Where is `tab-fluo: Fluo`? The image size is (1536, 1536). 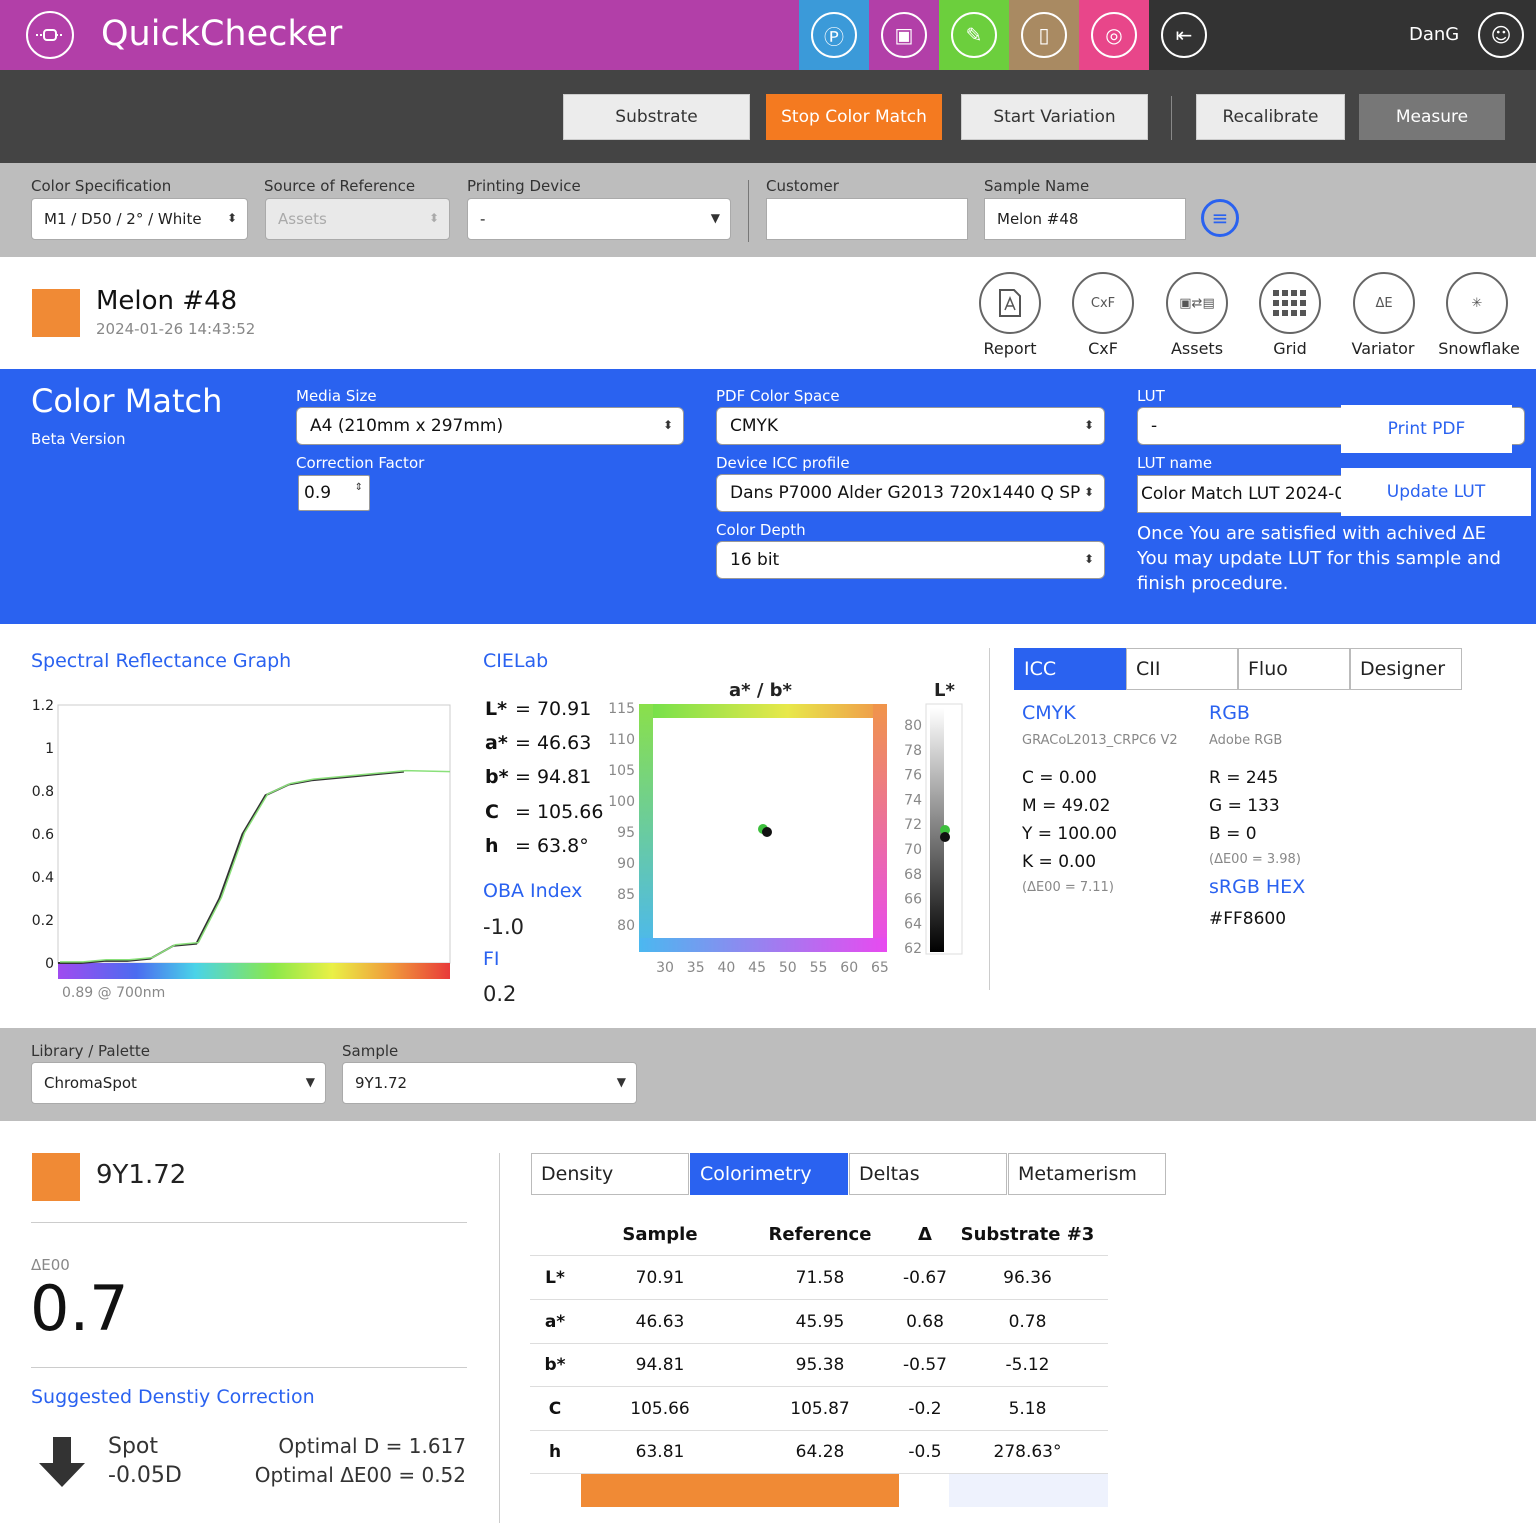 tab-fluo: Fluo is located at coordinates (1294, 669).